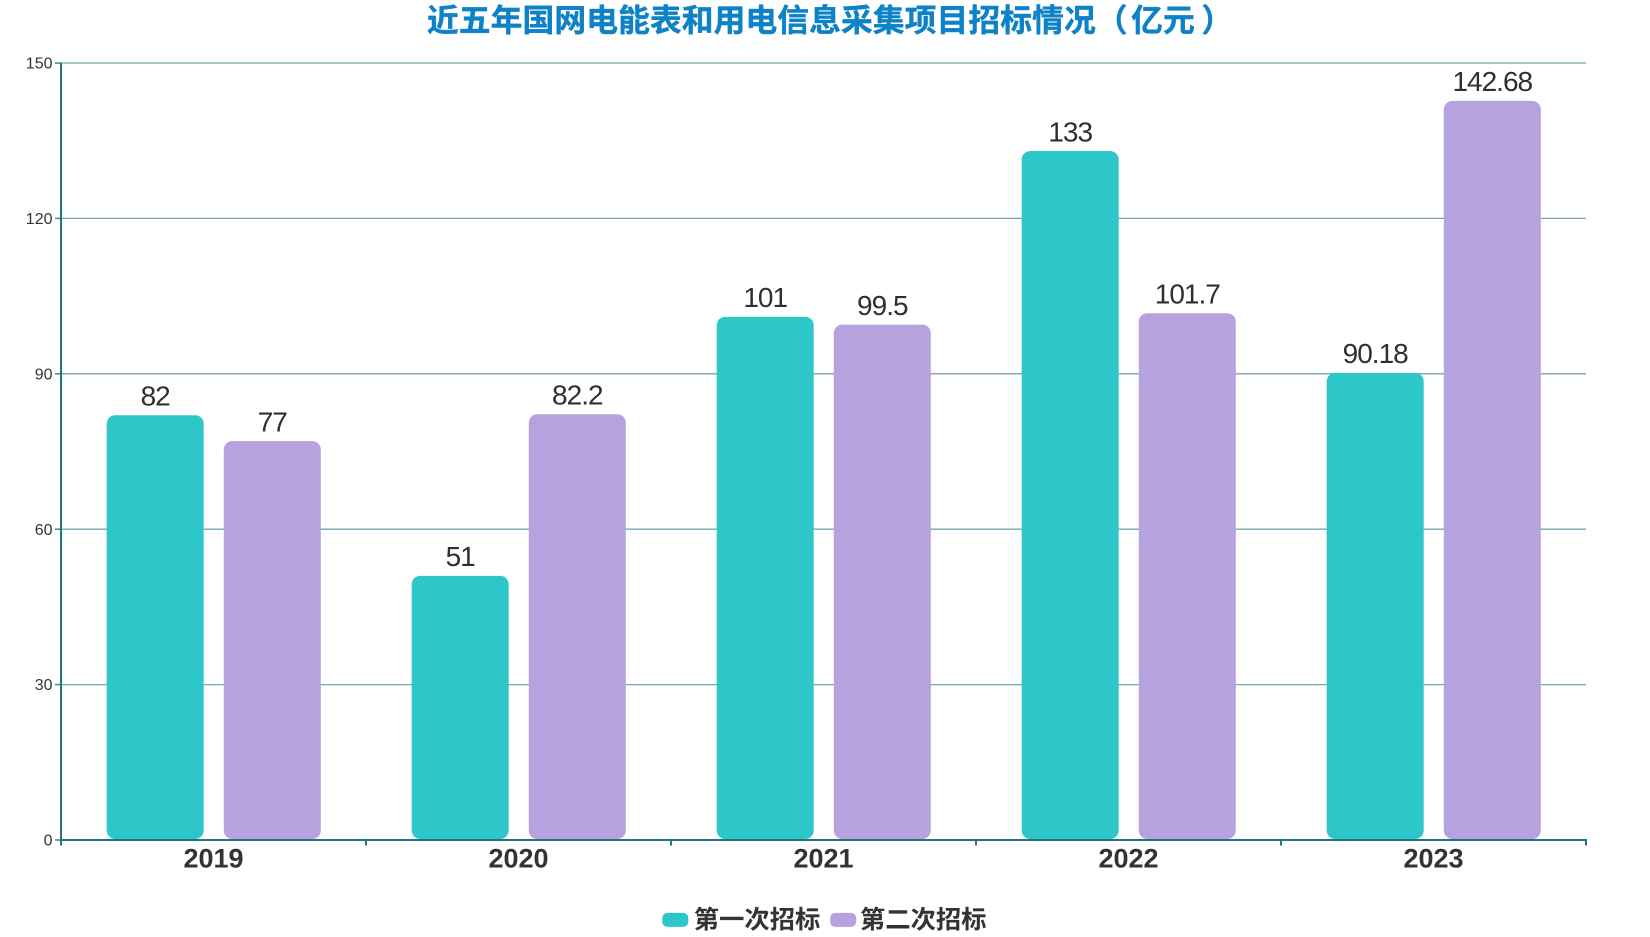 Image resolution: width=1650 pixels, height=937 pixels. I want to click on svg-text: 90, so click(44, 374).